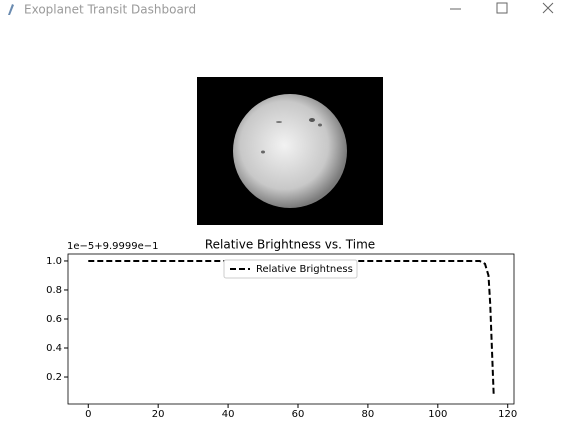 Image resolution: width=562 pixels, height=448 pixels. Describe the element at coordinates (54, 290) in the screenshot. I see `y-tick-label: 0.8` at that location.